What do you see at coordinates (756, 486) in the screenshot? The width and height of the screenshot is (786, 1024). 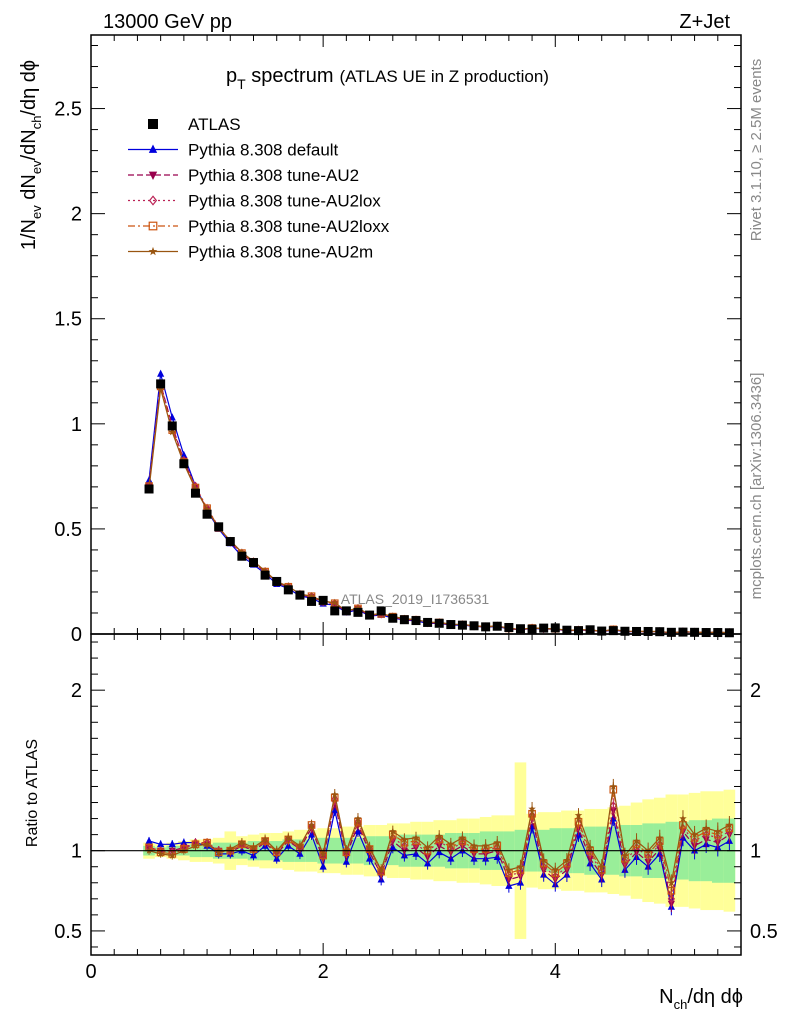 I see `mcplots-label: mcplots.cern.ch [arXiv:1306.3436]` at bounding box center [756, 486].